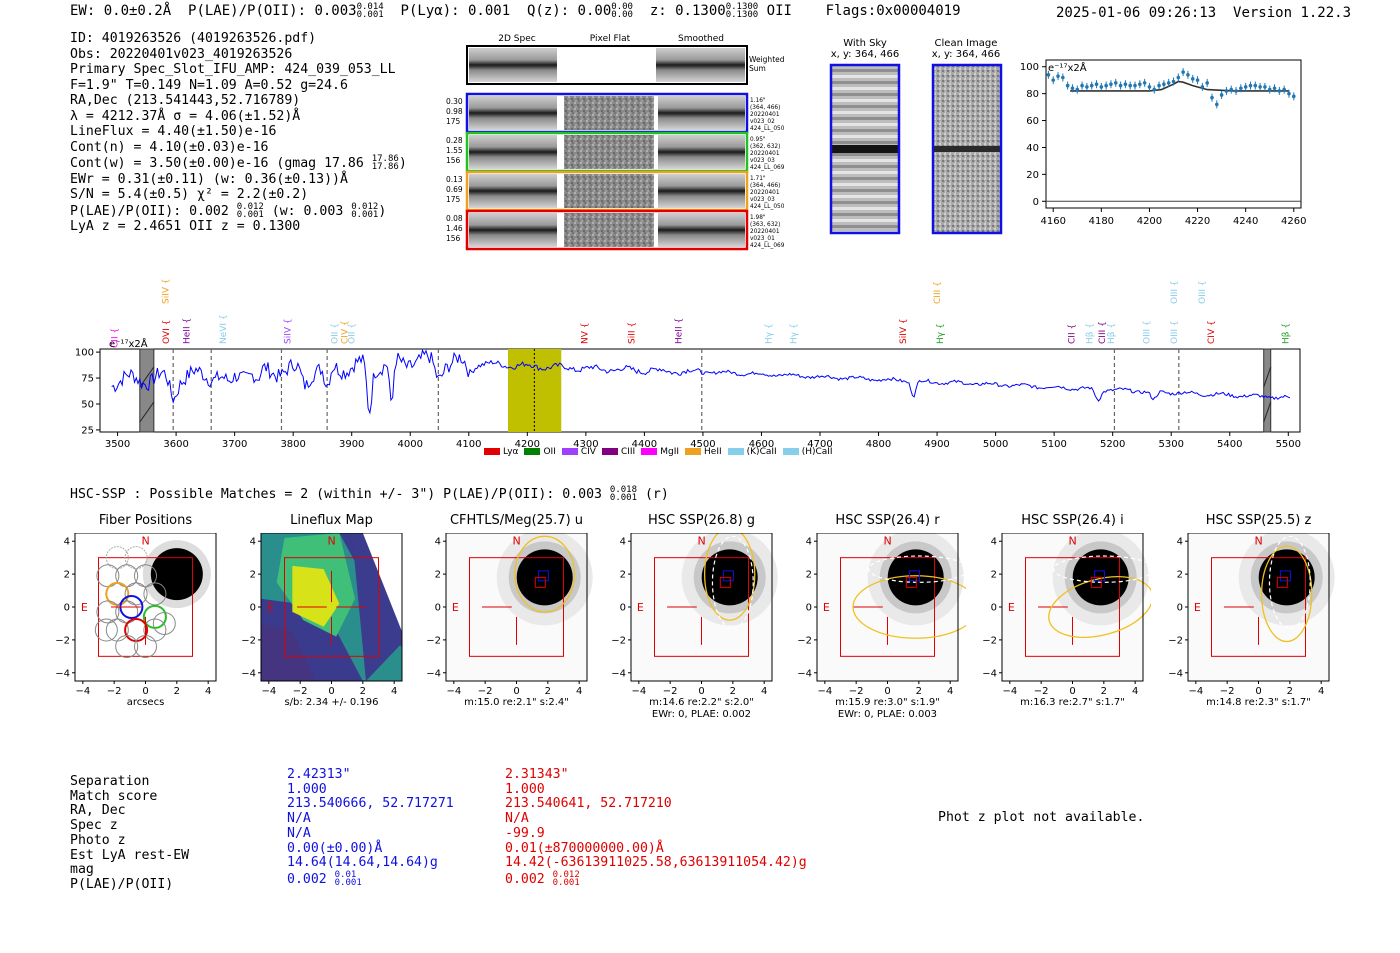 This screenshot has width=1400, height=953. What do you see at coordinates (1258, 520) in the screenshot?
I see `hsc-panel-title: HSC SSP(25.5) z` at bounding box center [1258, 520].